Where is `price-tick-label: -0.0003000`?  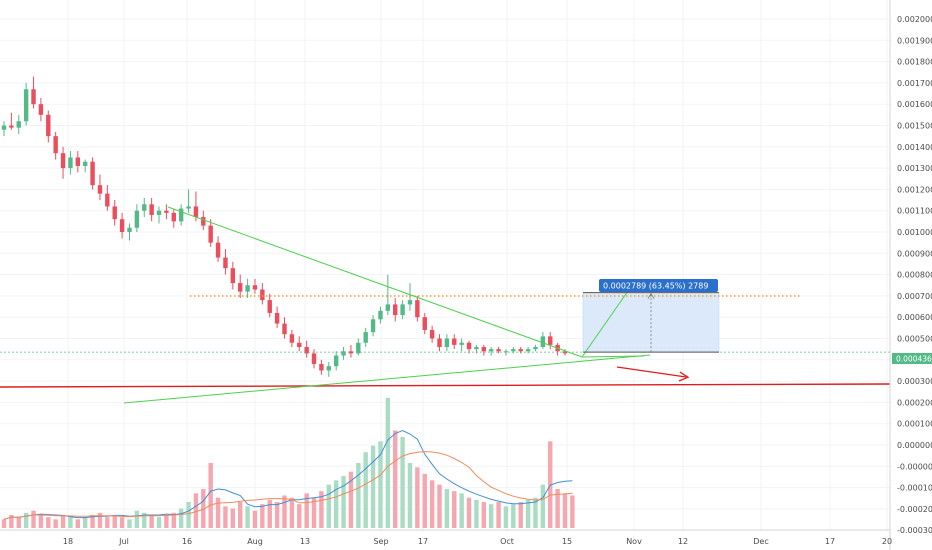
price-tick-label: -0.0003000 is located at coordinates (914, 530).